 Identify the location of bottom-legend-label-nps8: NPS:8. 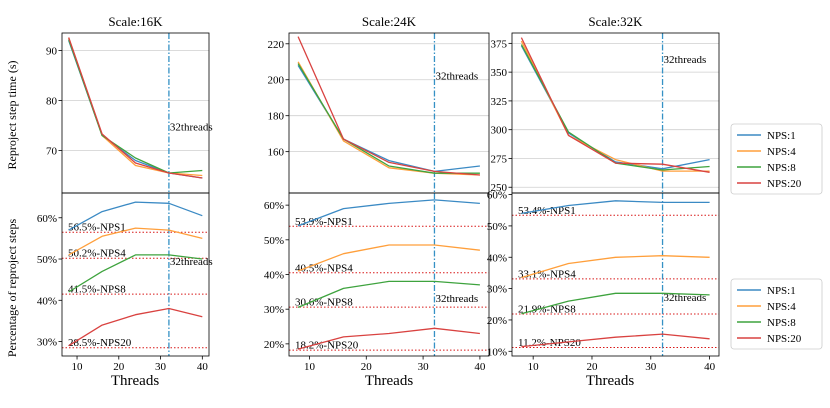
(781, 323).